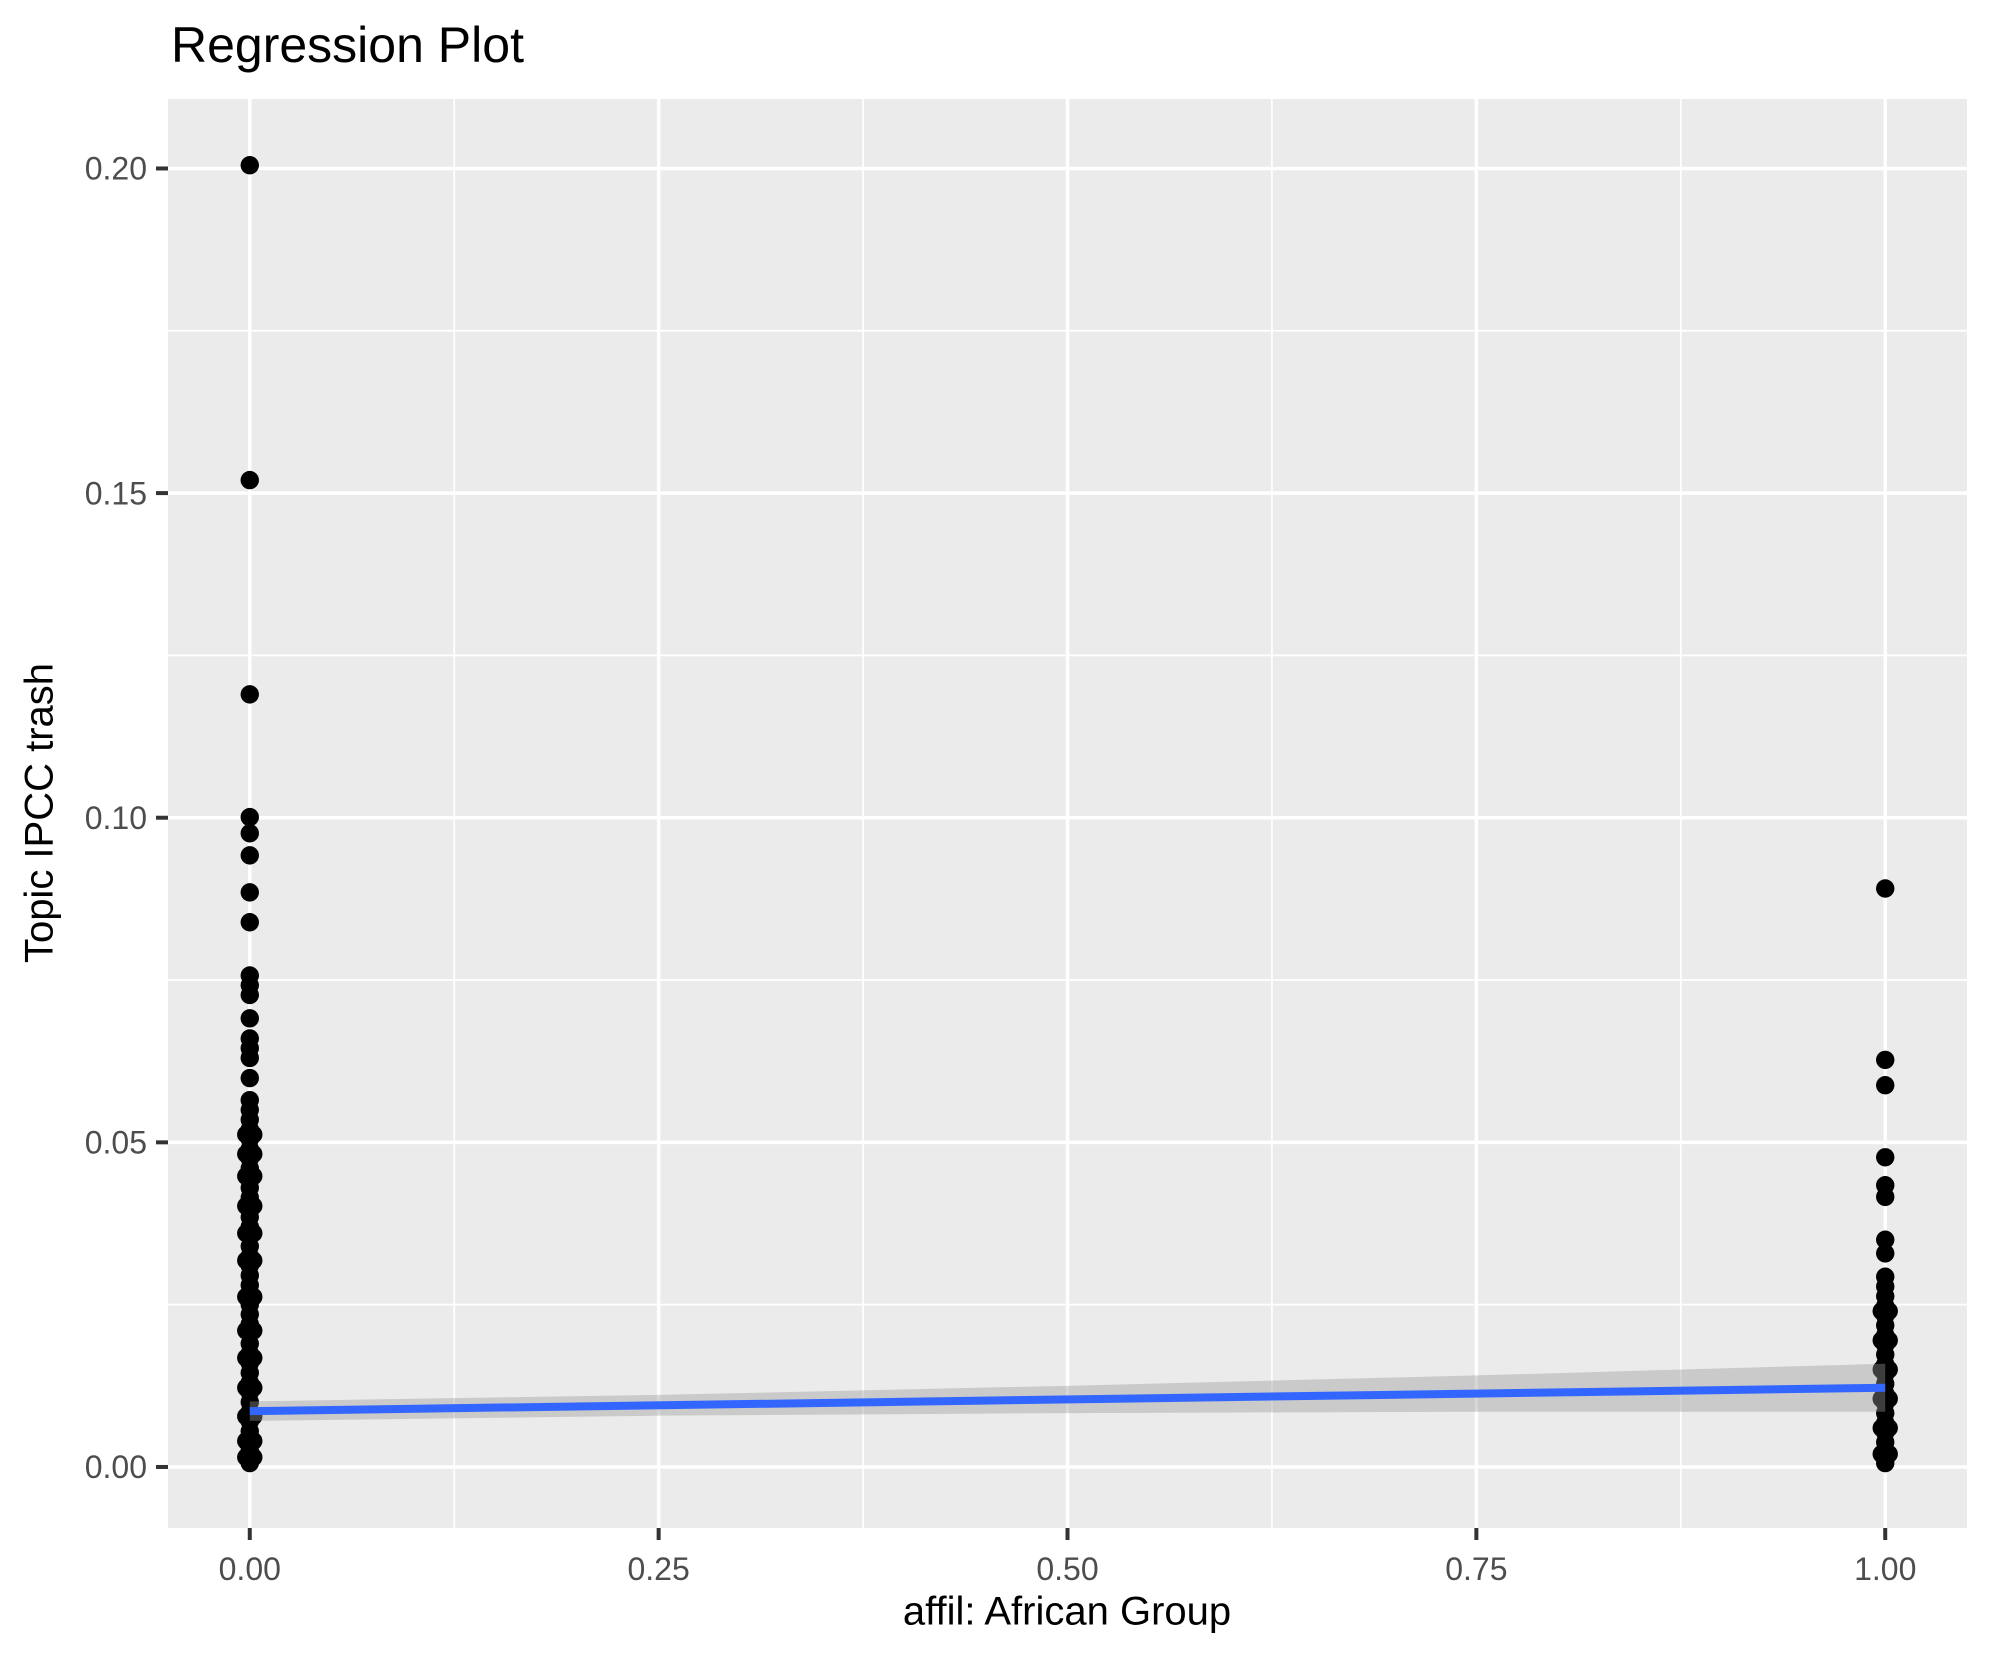 Image resolution: width=1990 pixels, height=1665 pixels. I want to click on x-tick-label: 0.75, so click(1476, 1569).